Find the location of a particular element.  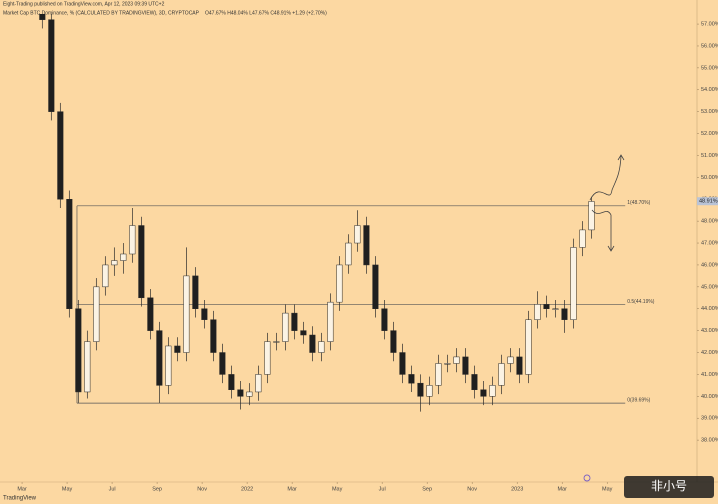

y-tick-label: 47.00% is located at coordinates (709, 243).